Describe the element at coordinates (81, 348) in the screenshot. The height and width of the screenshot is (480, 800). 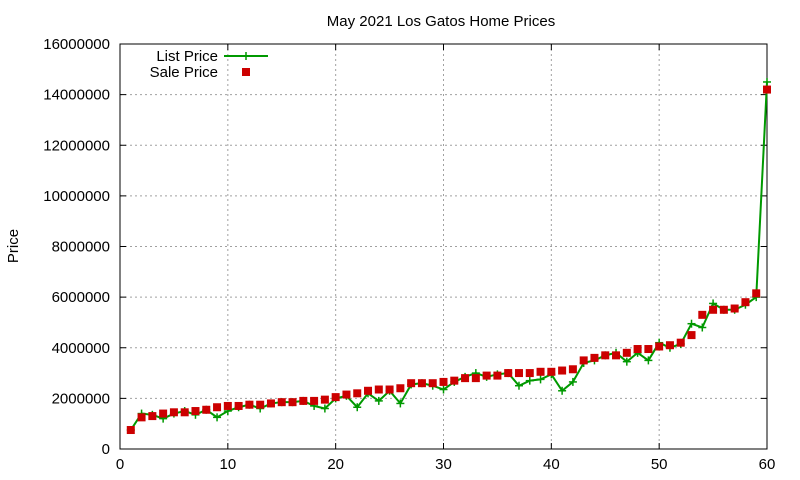
I see `y-tick-label: 4000000` at that location.